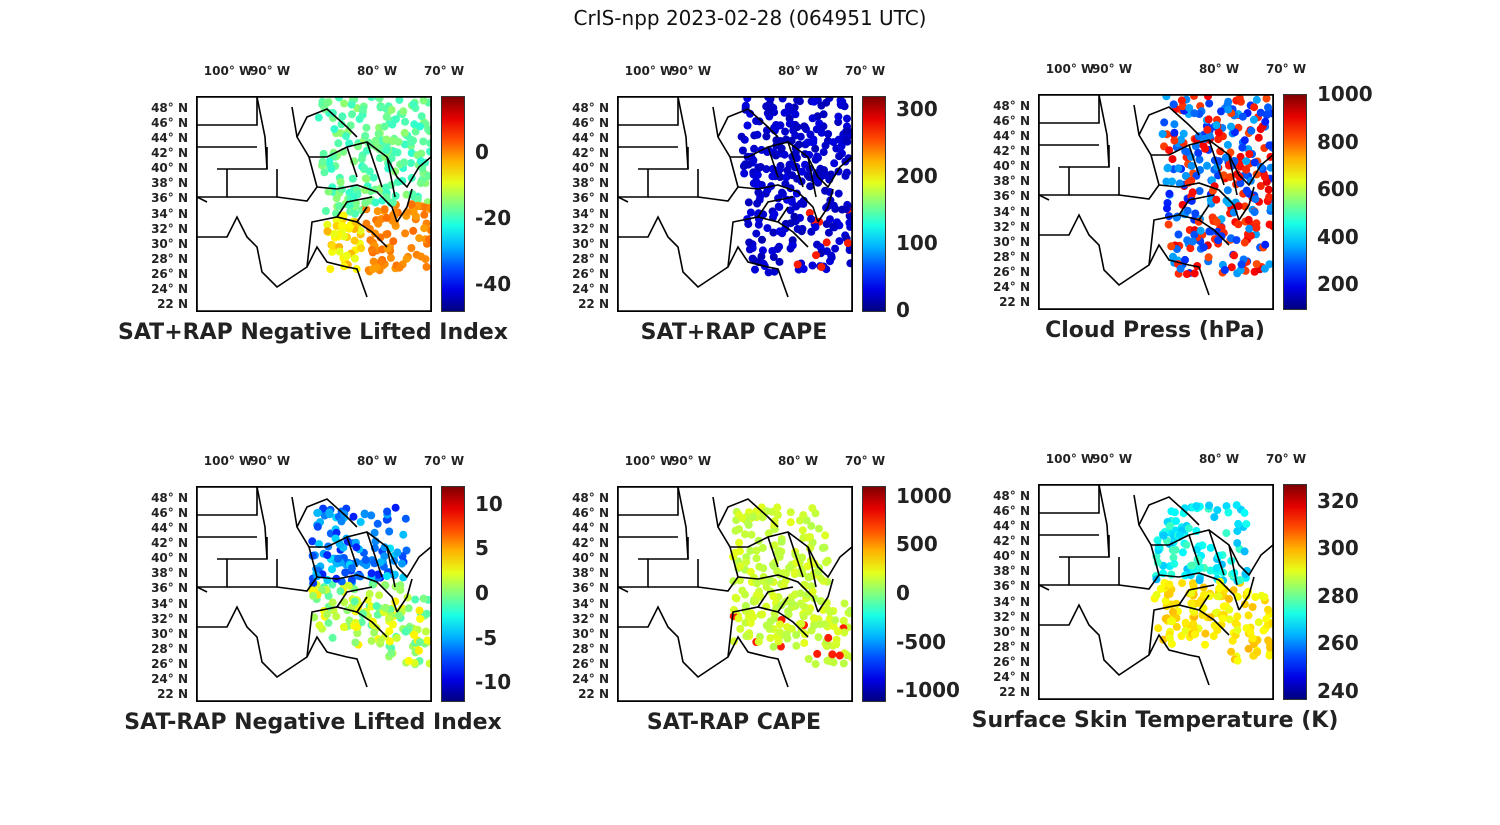 Image resolution: width=1500 pixels, height=825 pixels. What do you see at coordinates (590, 528) in the screenshot?
I see `latitude-tick-label: 44° N` at bounding box center [590, 528].